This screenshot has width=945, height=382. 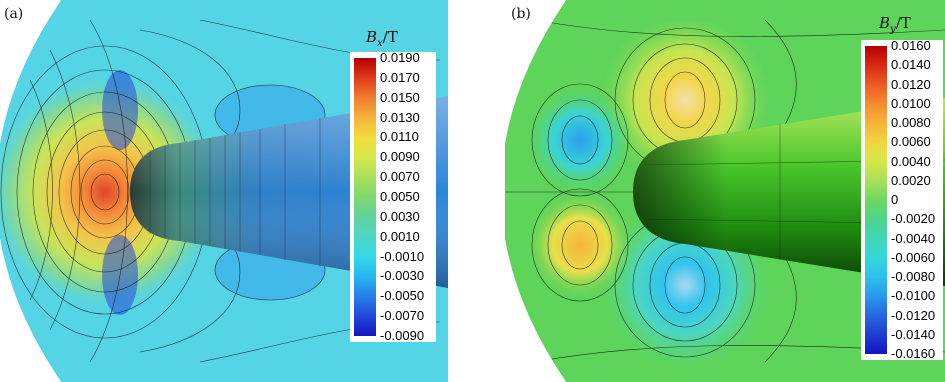 I want to click on colorbar-title-a: Bx/T, so click(x=382, y=38).